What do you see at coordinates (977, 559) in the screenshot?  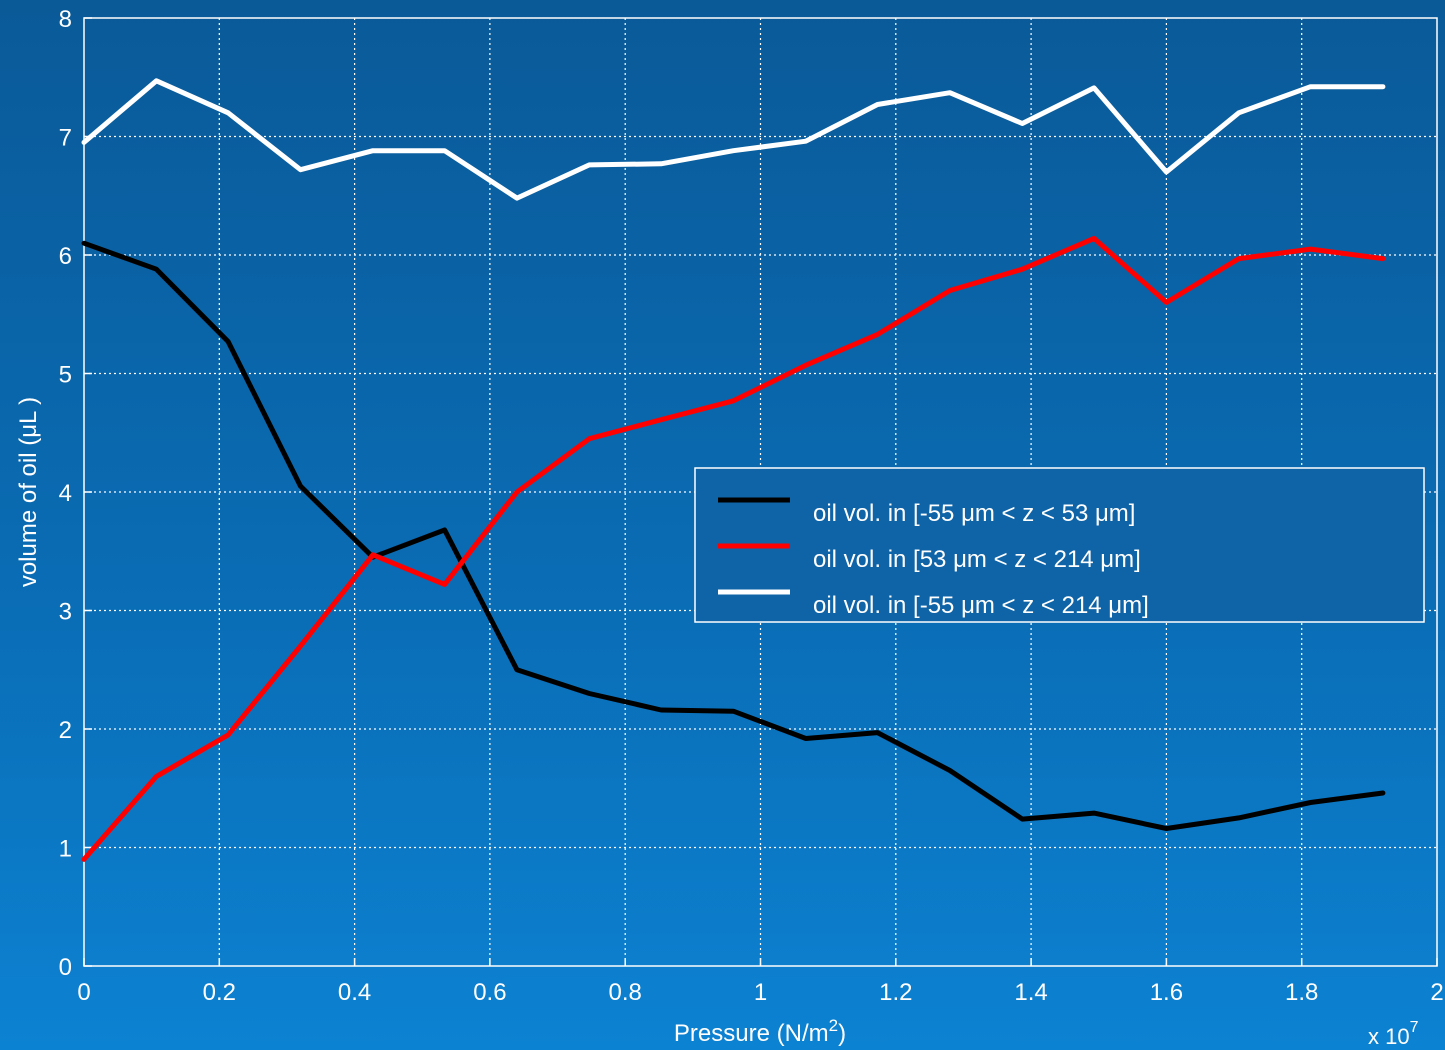 I see `legend-label-2: oil vol. in [53 μm < z < 214 μm]` at bounding box center [977, 559].